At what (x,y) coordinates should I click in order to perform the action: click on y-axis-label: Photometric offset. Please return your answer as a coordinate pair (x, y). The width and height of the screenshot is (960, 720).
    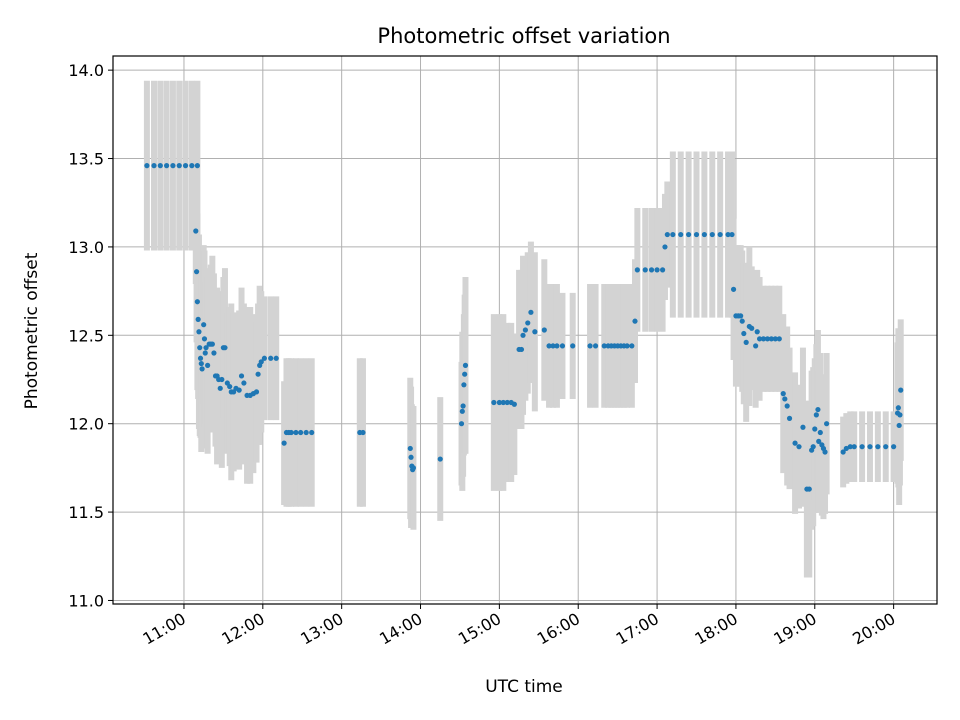
    Looking at the image, I should click on (32, 330).